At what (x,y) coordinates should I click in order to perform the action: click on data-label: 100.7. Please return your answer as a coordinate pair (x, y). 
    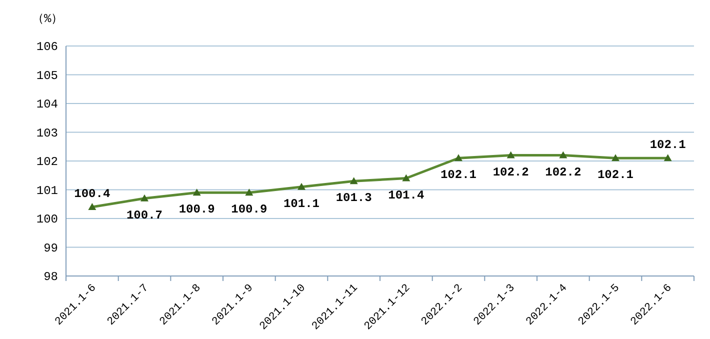
    Looking at the image, I should click on (144, 215).